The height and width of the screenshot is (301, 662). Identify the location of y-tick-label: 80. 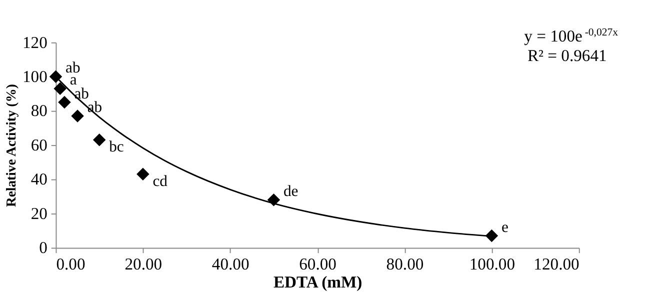
(39, 110).